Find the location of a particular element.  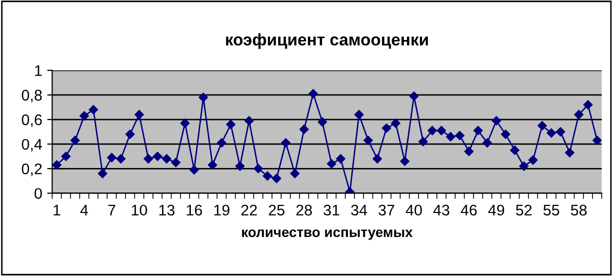

x-tick-label: 10 is located at coordinates (140, 210).